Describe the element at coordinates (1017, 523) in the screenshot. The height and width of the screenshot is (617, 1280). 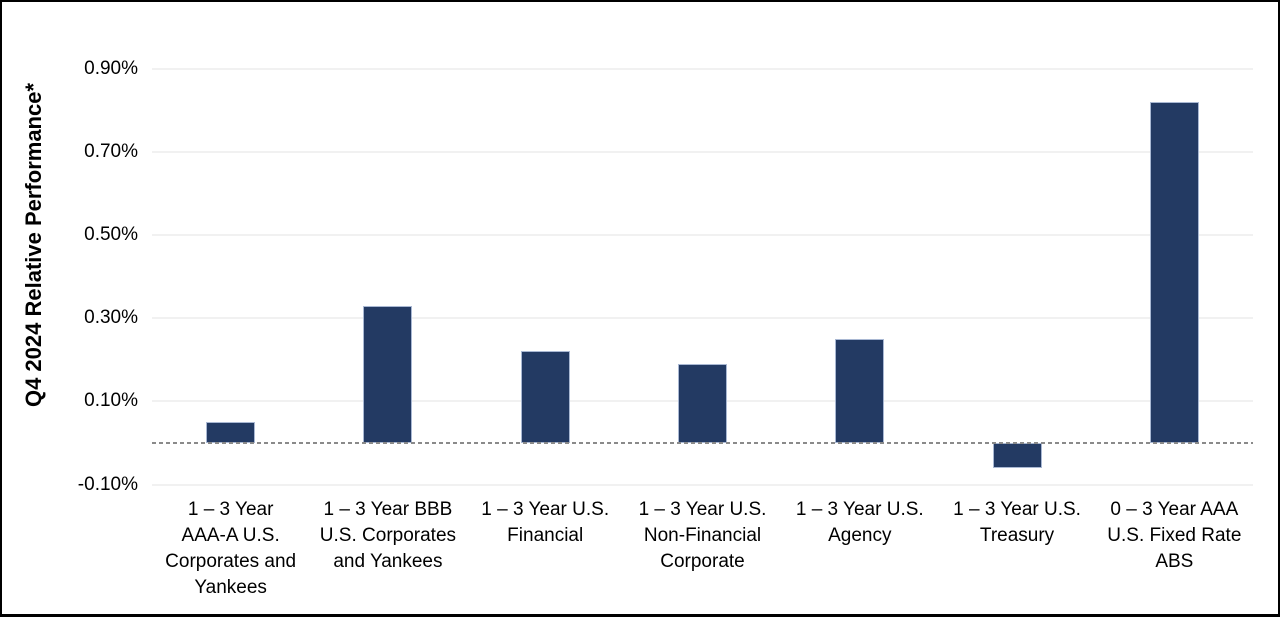
I see `x-tick-label: 1 – 3 Year U.S. Treasury` at that location.